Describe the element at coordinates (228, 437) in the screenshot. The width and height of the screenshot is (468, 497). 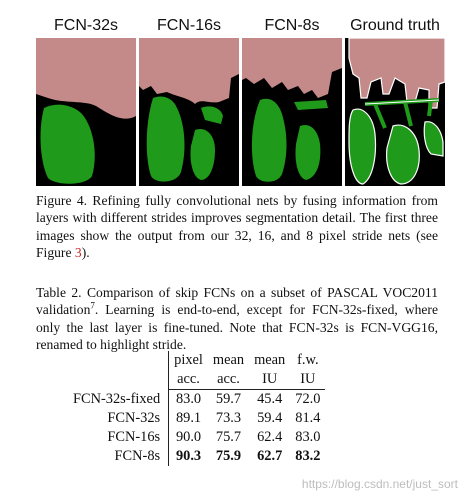
I see `table-cell: 75.7` at that location.